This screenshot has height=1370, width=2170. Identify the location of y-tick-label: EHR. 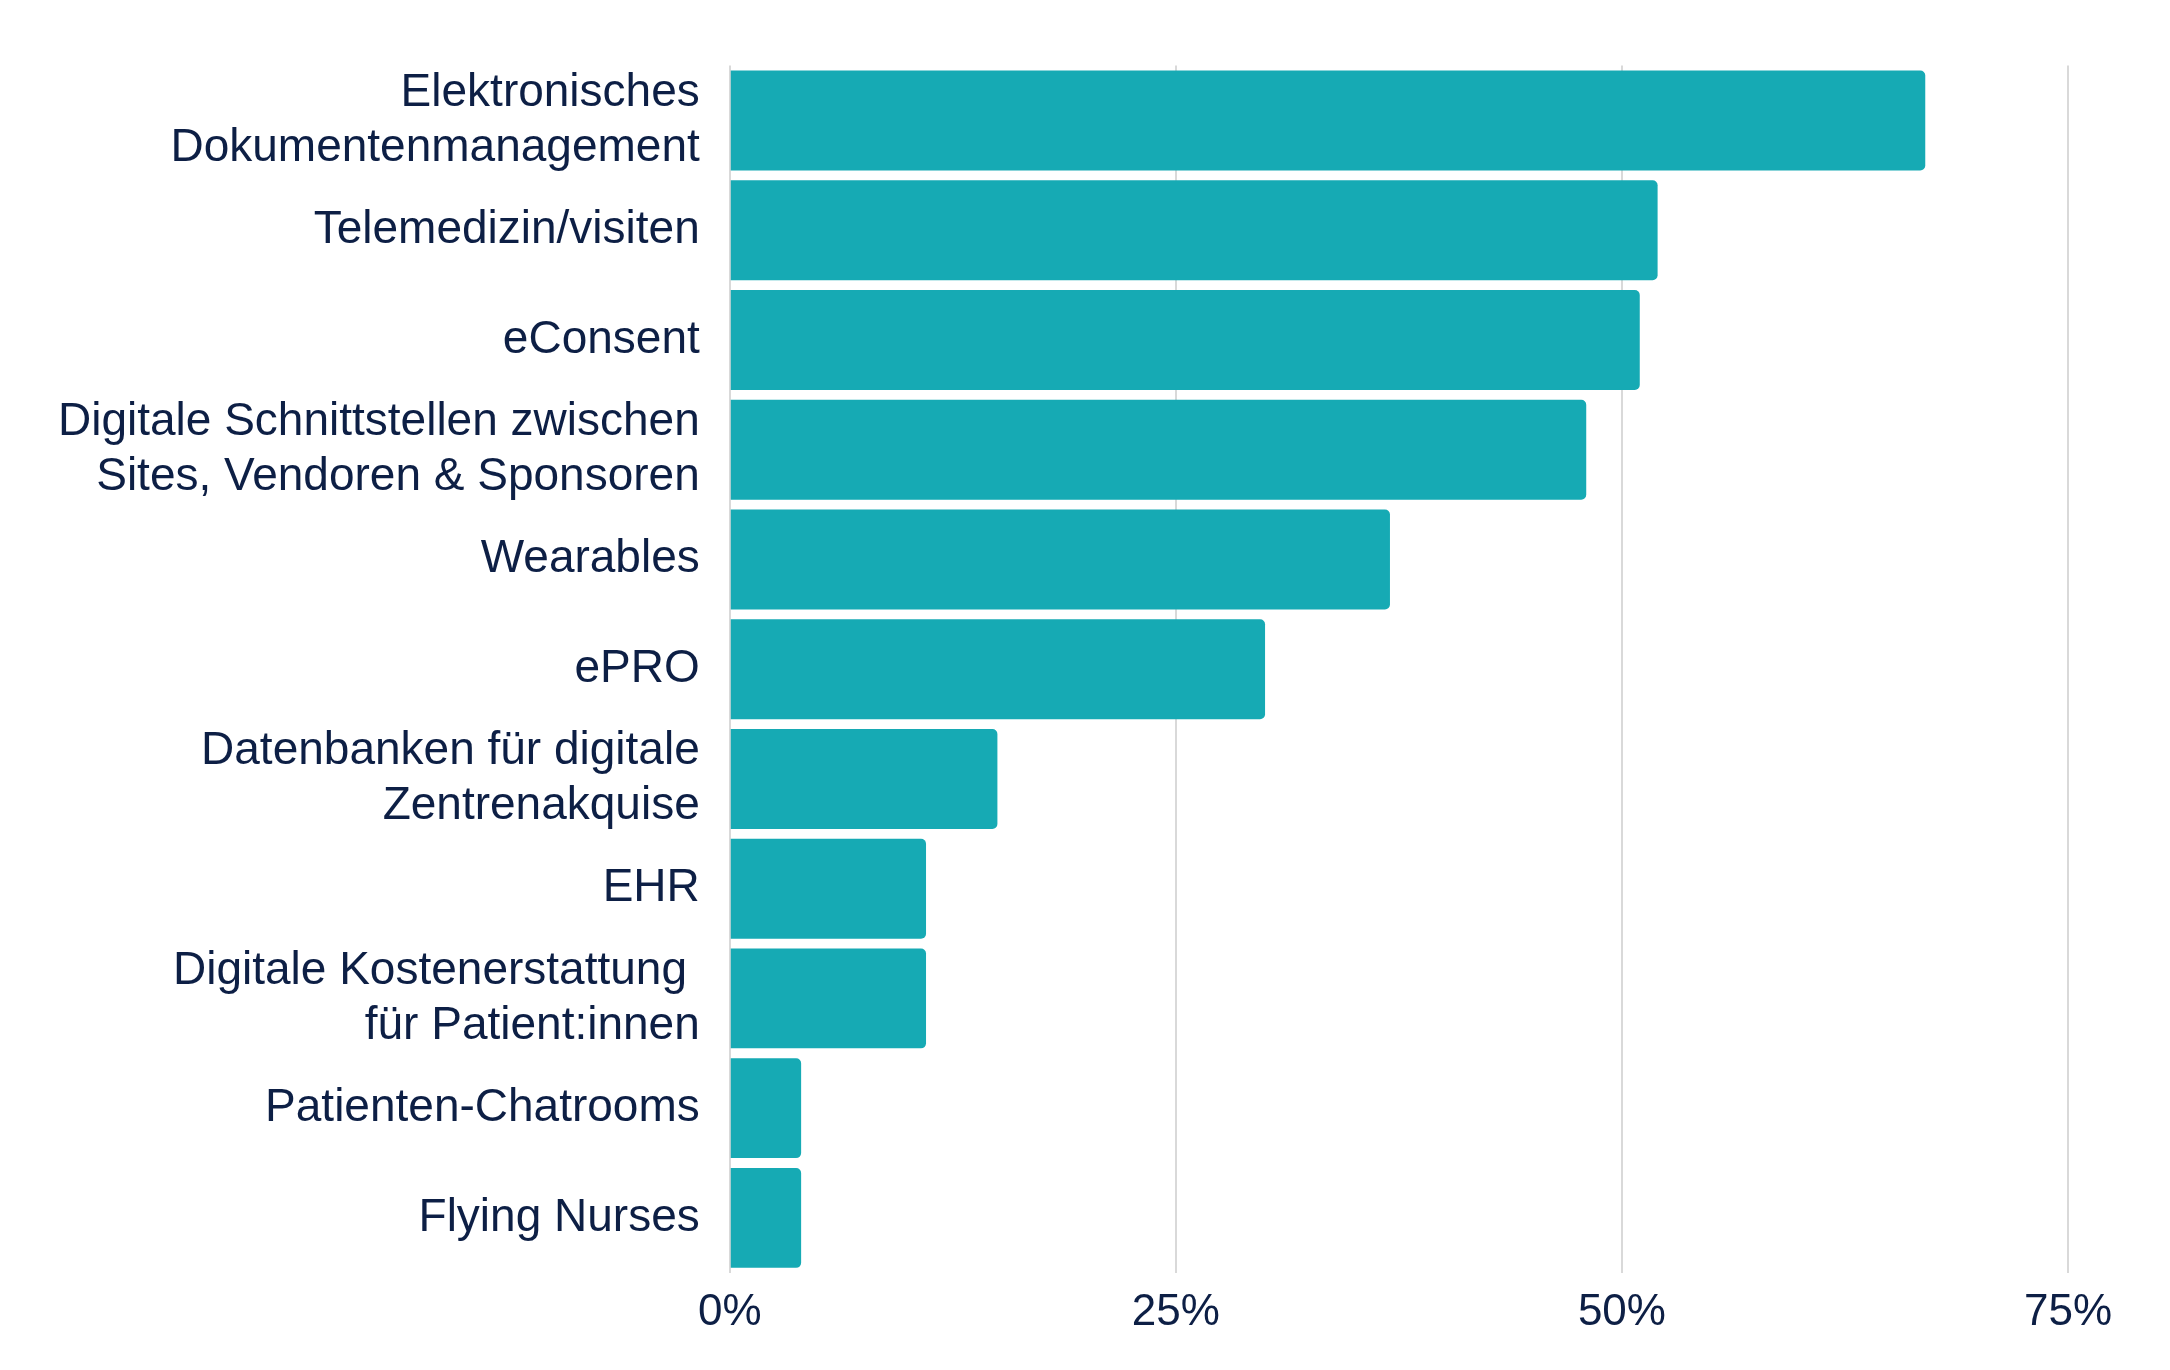
(651, 885).